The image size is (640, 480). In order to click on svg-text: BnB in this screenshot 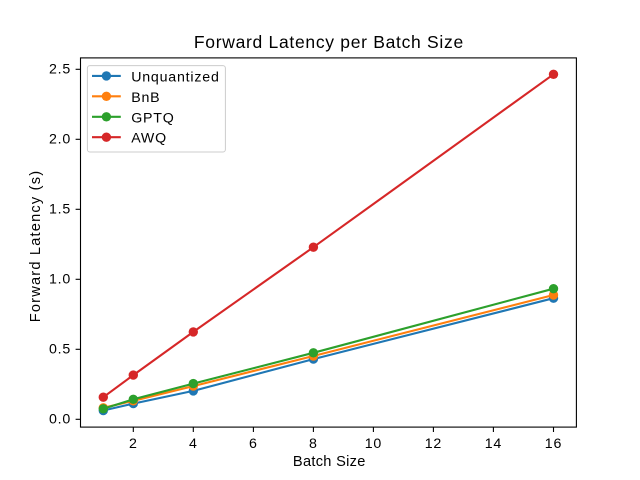, I will do `click(145, 98)`.